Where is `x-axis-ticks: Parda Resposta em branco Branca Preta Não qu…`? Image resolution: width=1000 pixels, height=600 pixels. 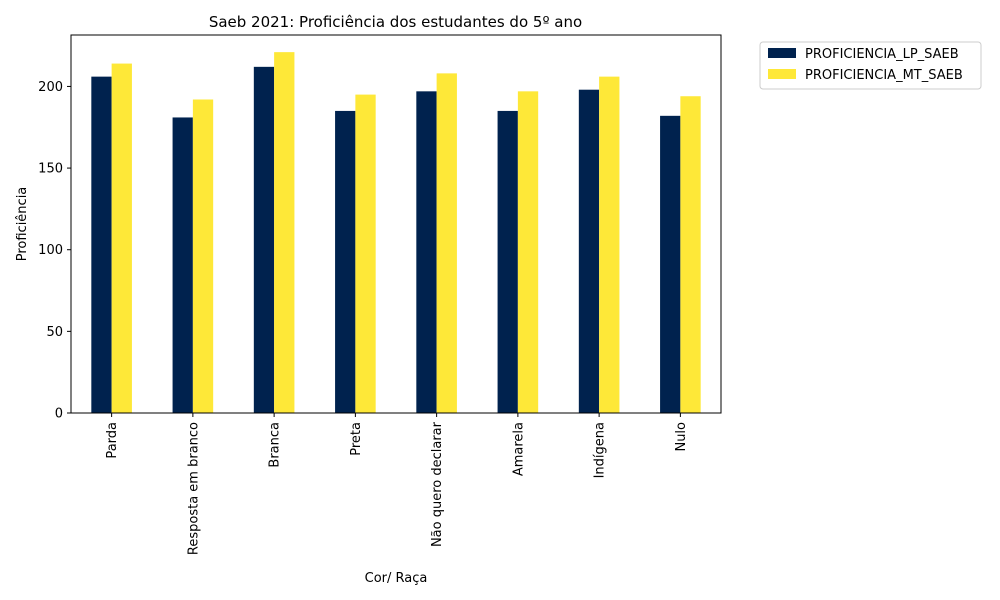
x-axis-ticks: Parda Resposta em branco Branca Preta Não qu… is located at coordinates (397, 484).